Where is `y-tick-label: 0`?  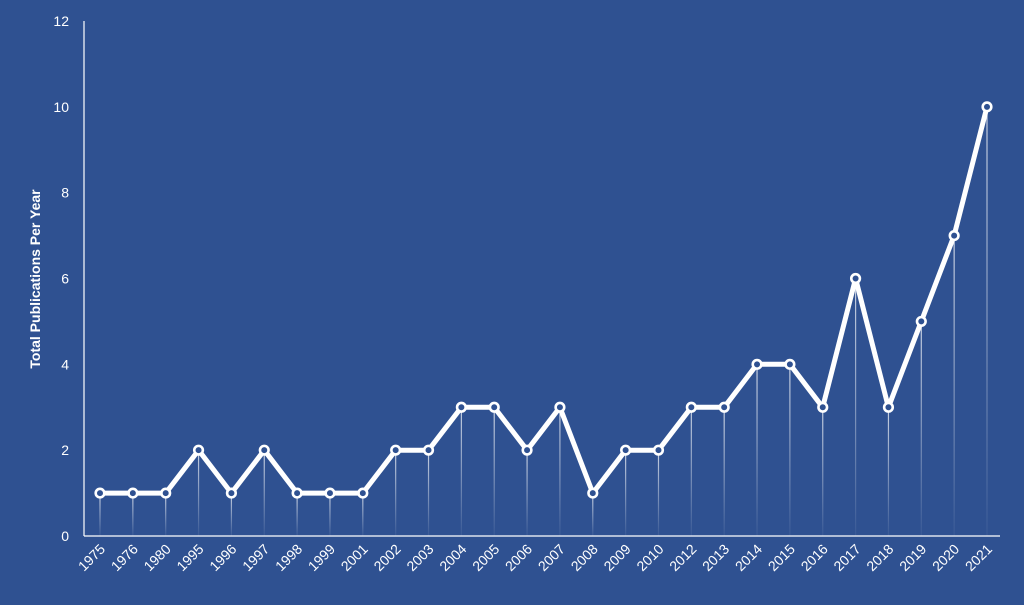
y-tick-label: 0 is located at coordinates (65, 536).